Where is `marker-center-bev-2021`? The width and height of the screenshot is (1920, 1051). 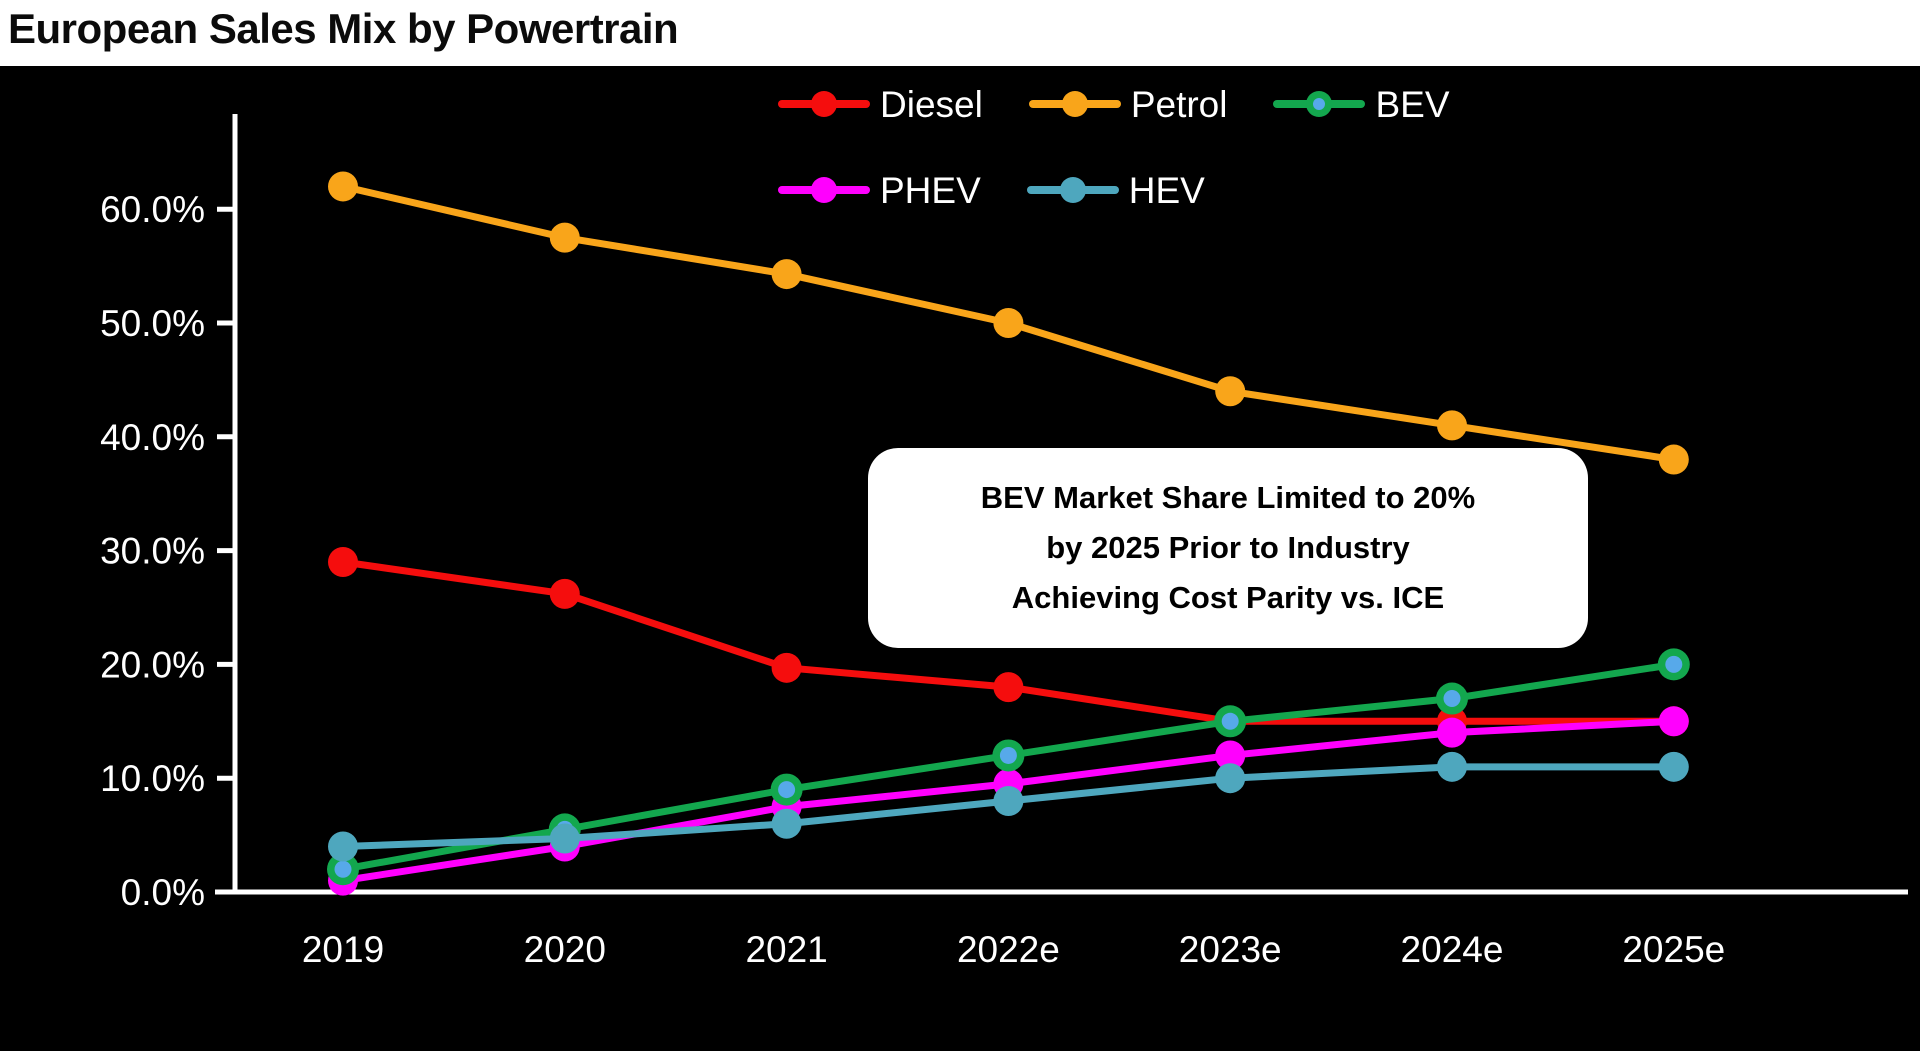 marker-center-bev-2021 is located at coordinates (787, 790).